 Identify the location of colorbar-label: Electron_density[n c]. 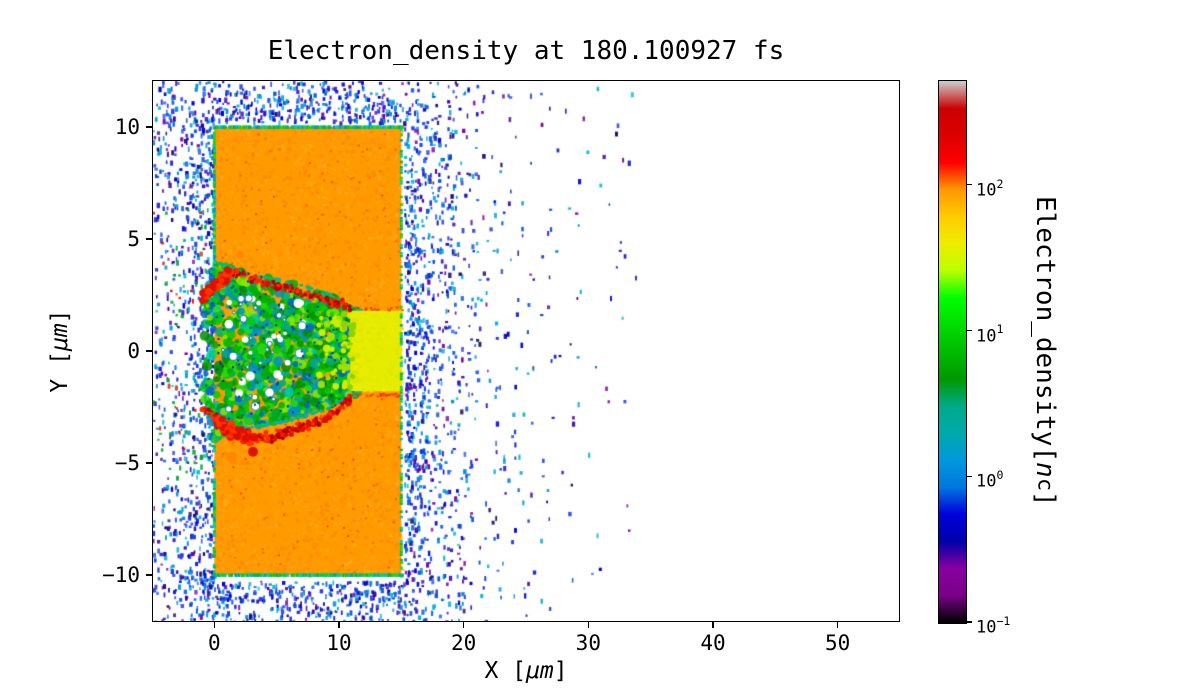
(1045, 351).